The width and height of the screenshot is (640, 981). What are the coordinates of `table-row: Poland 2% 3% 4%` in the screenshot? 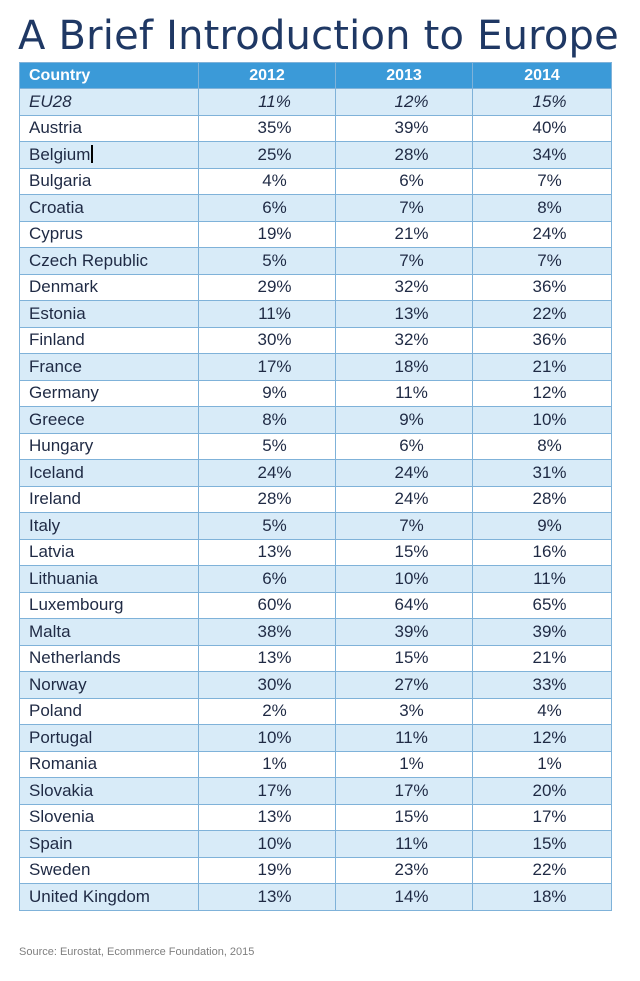 It's located at (315, 711).